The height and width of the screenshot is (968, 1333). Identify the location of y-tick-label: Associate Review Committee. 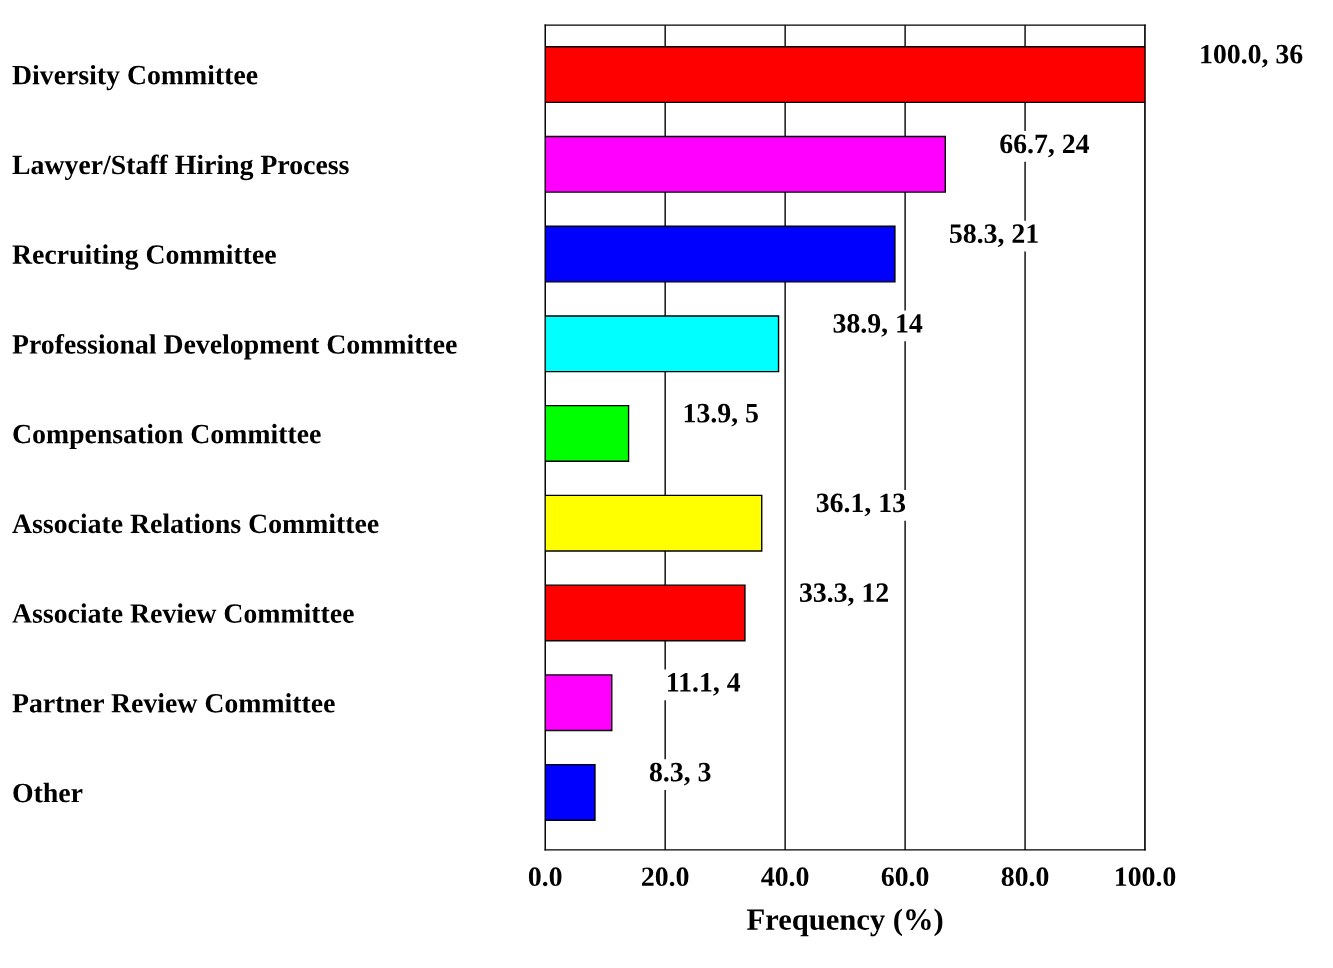
(183, 613).